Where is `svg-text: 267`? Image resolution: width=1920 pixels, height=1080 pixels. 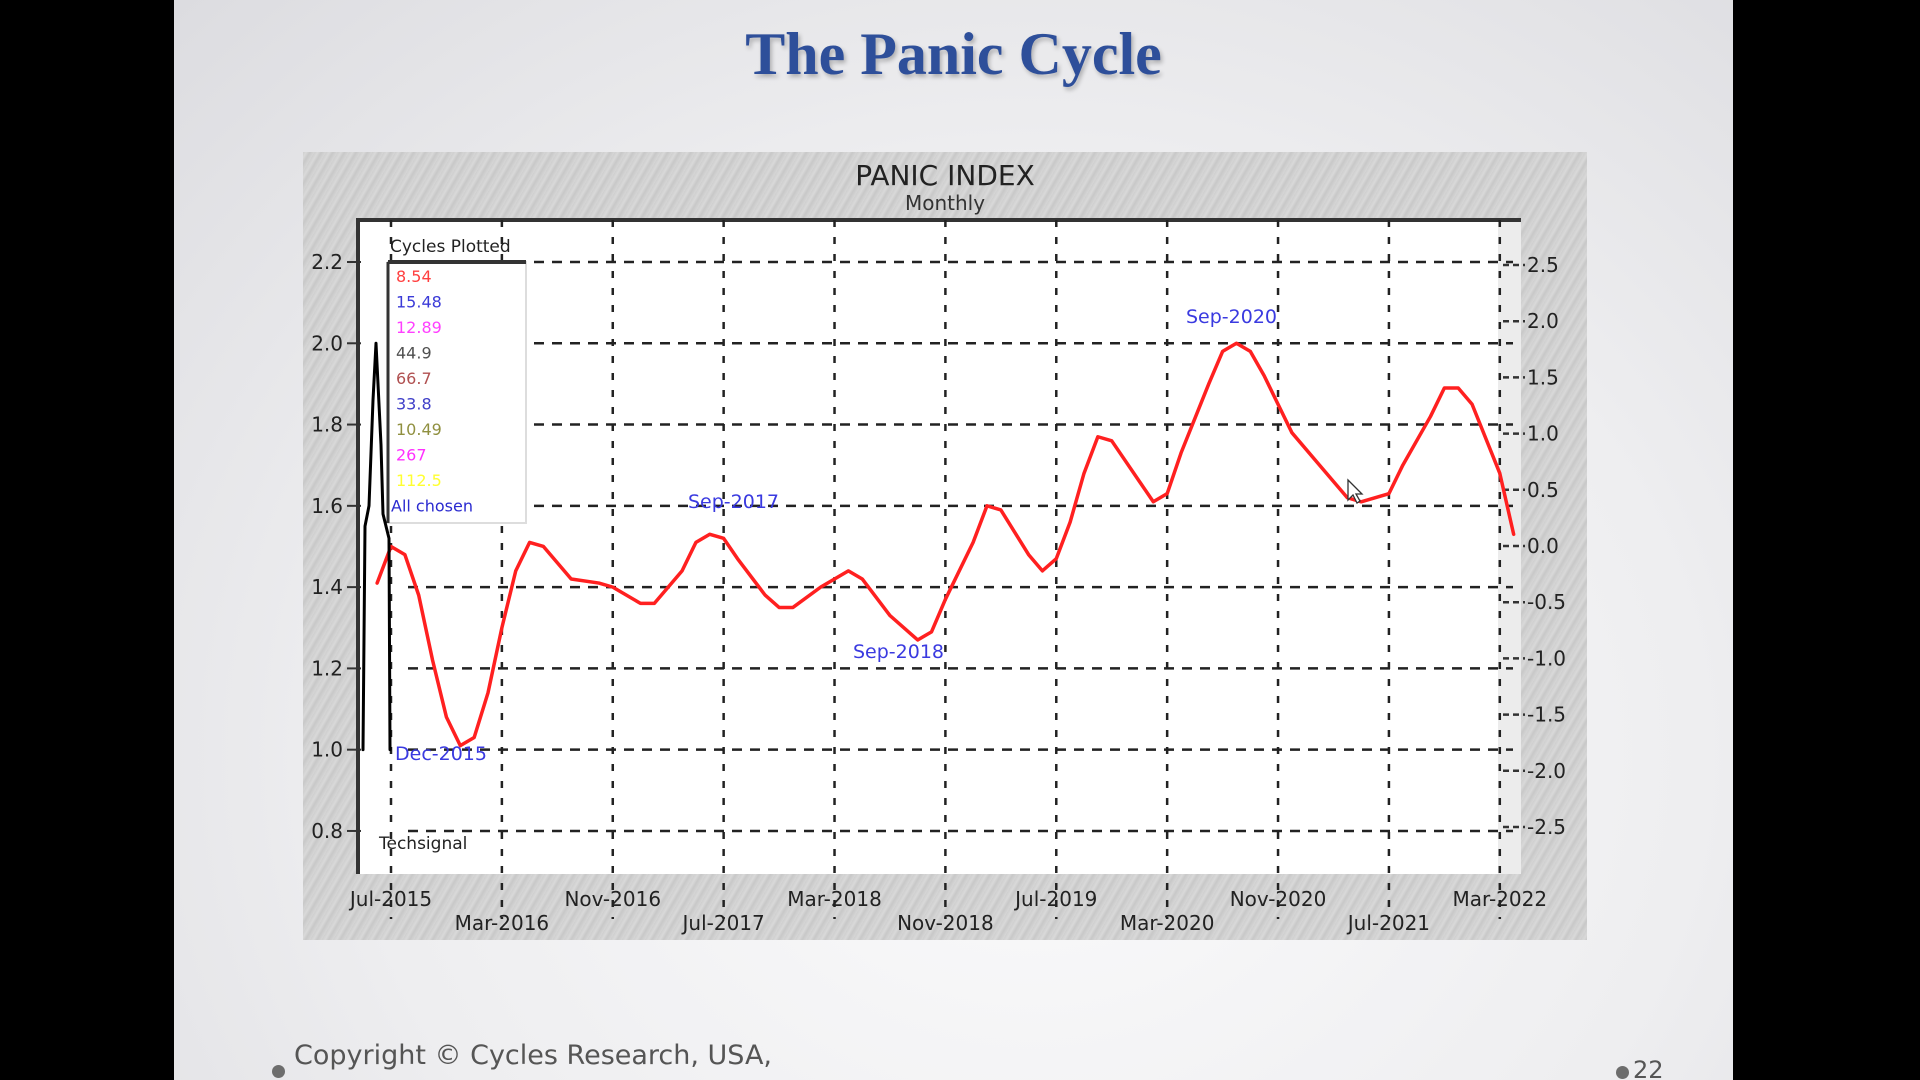
svg-text: 267 is located at coordinates (411, 455).